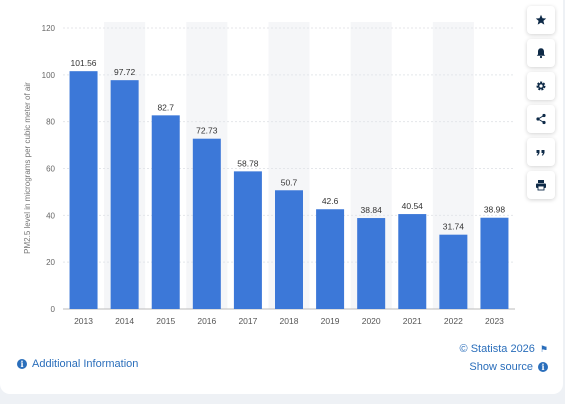  What do you see at coordinates (372, 210) in the screenshot?
I see `data-label-2020: 38.84` at bounding box center [372, 210].